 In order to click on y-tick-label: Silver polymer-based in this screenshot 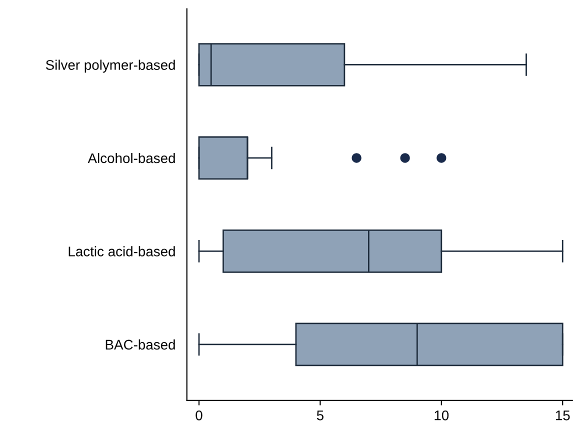, I will do `click(110, 66)`.